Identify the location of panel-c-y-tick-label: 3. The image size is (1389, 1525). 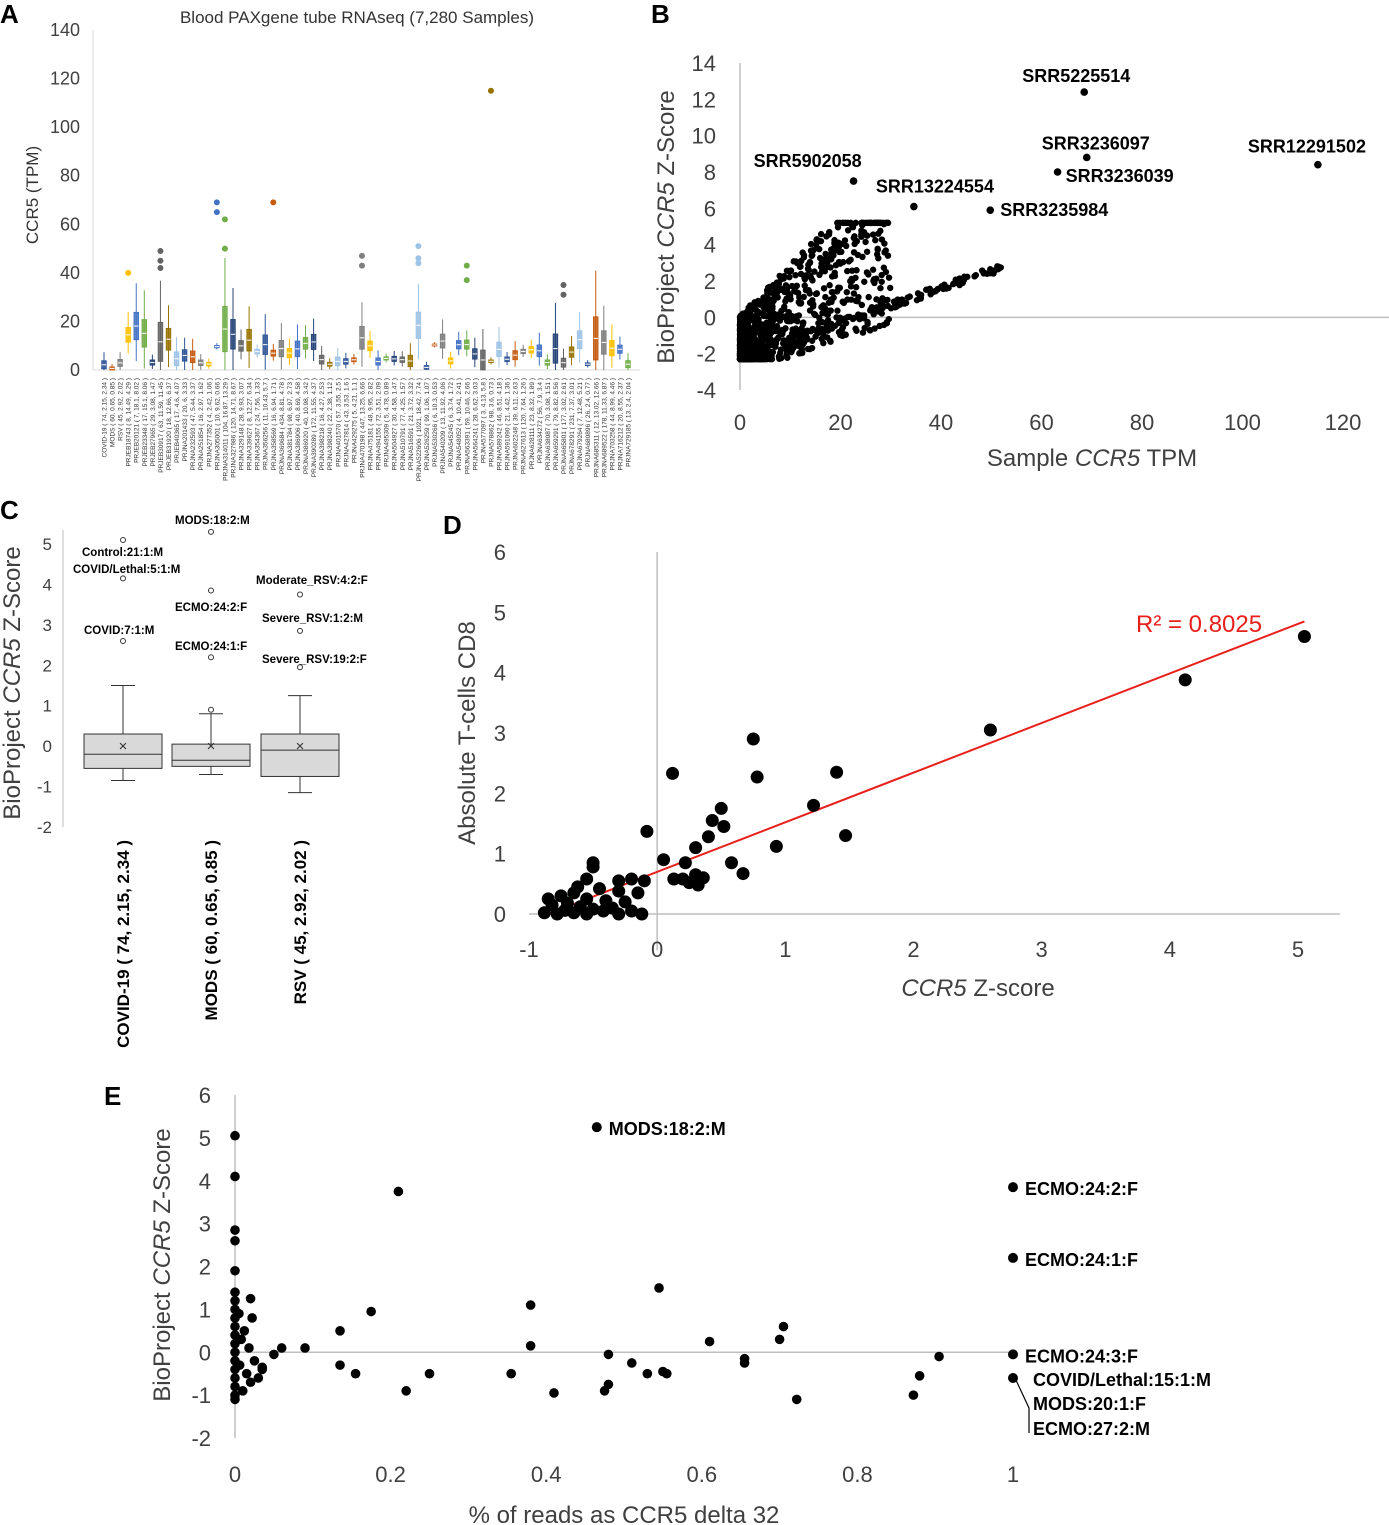
(47, 625).